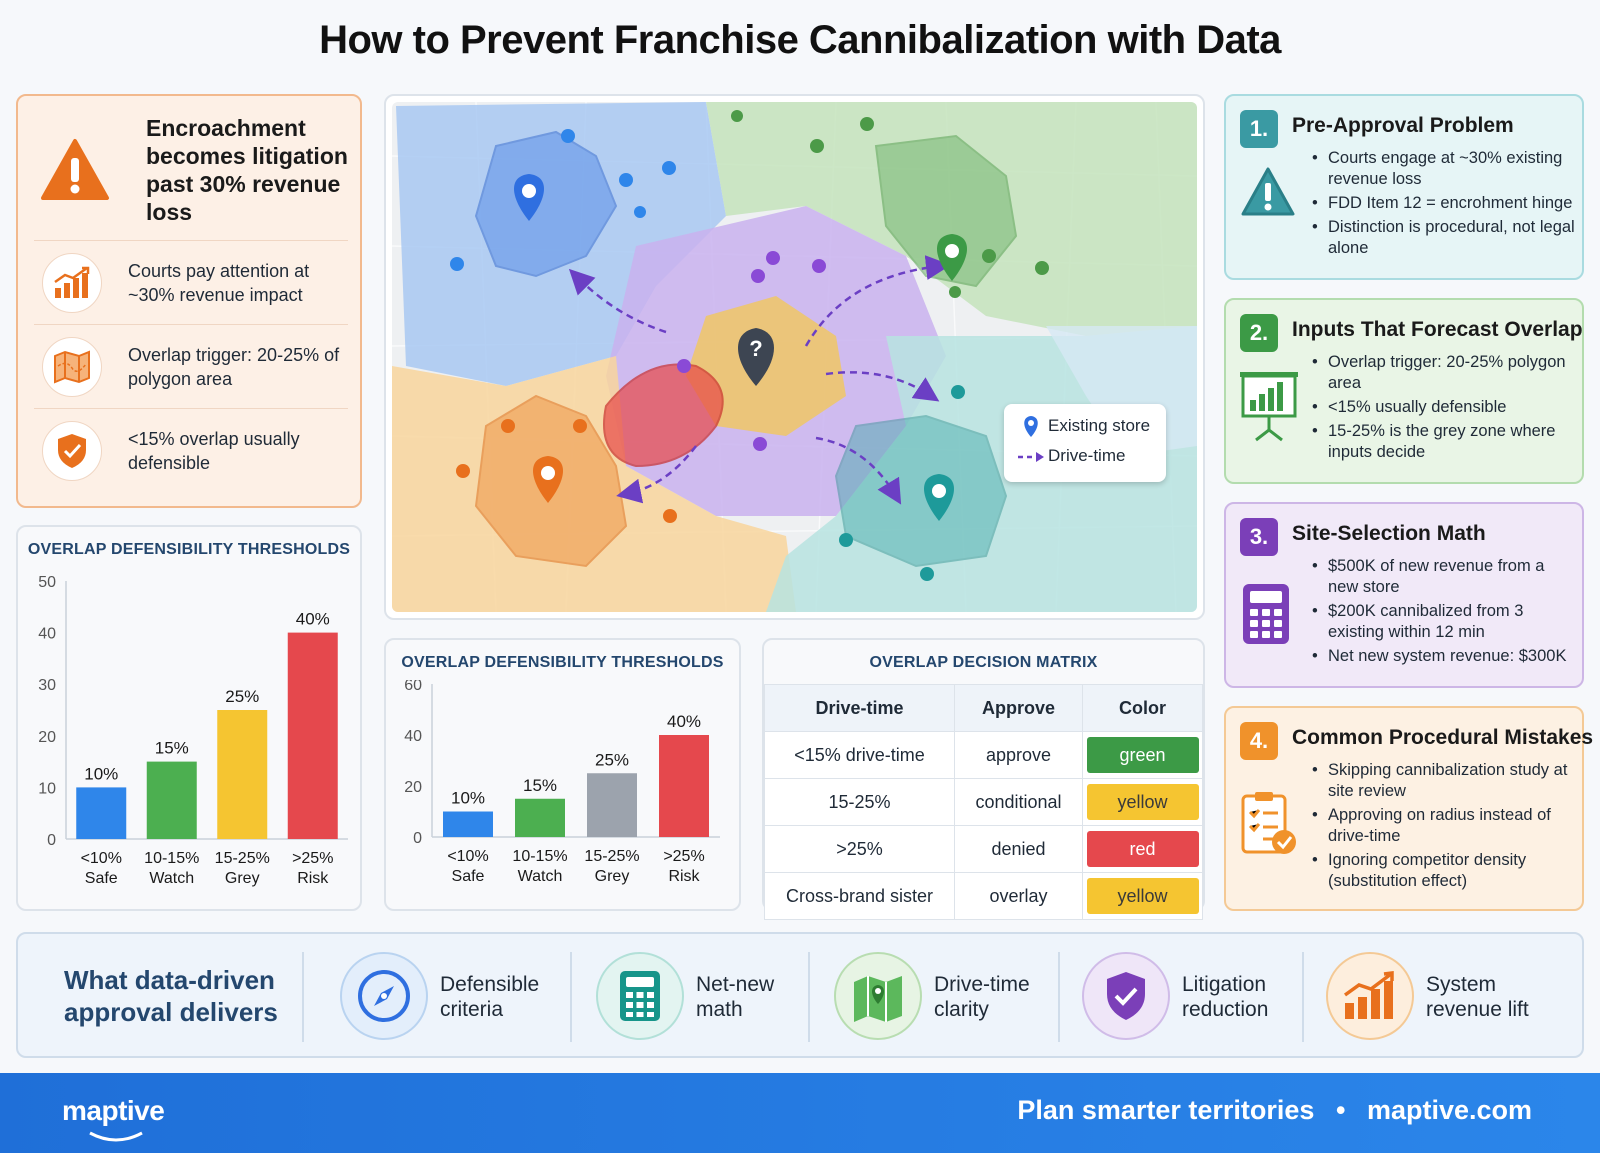  I want to click on tagline-text: Plan smarter territories, so click(1166, 1110).